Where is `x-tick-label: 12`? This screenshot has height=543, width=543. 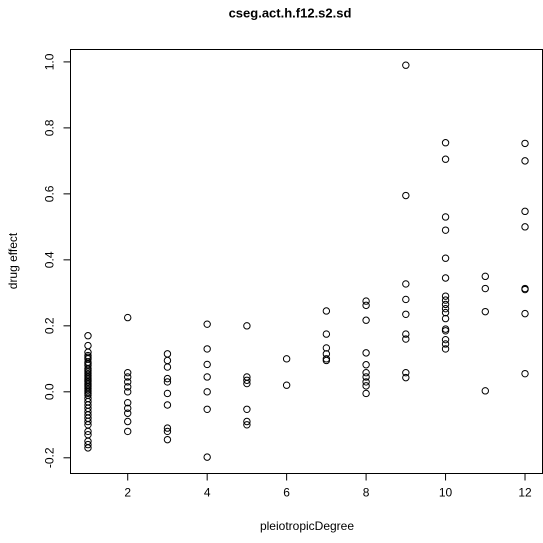
x-tick-label: 12 is located at coordinates (525, 493).